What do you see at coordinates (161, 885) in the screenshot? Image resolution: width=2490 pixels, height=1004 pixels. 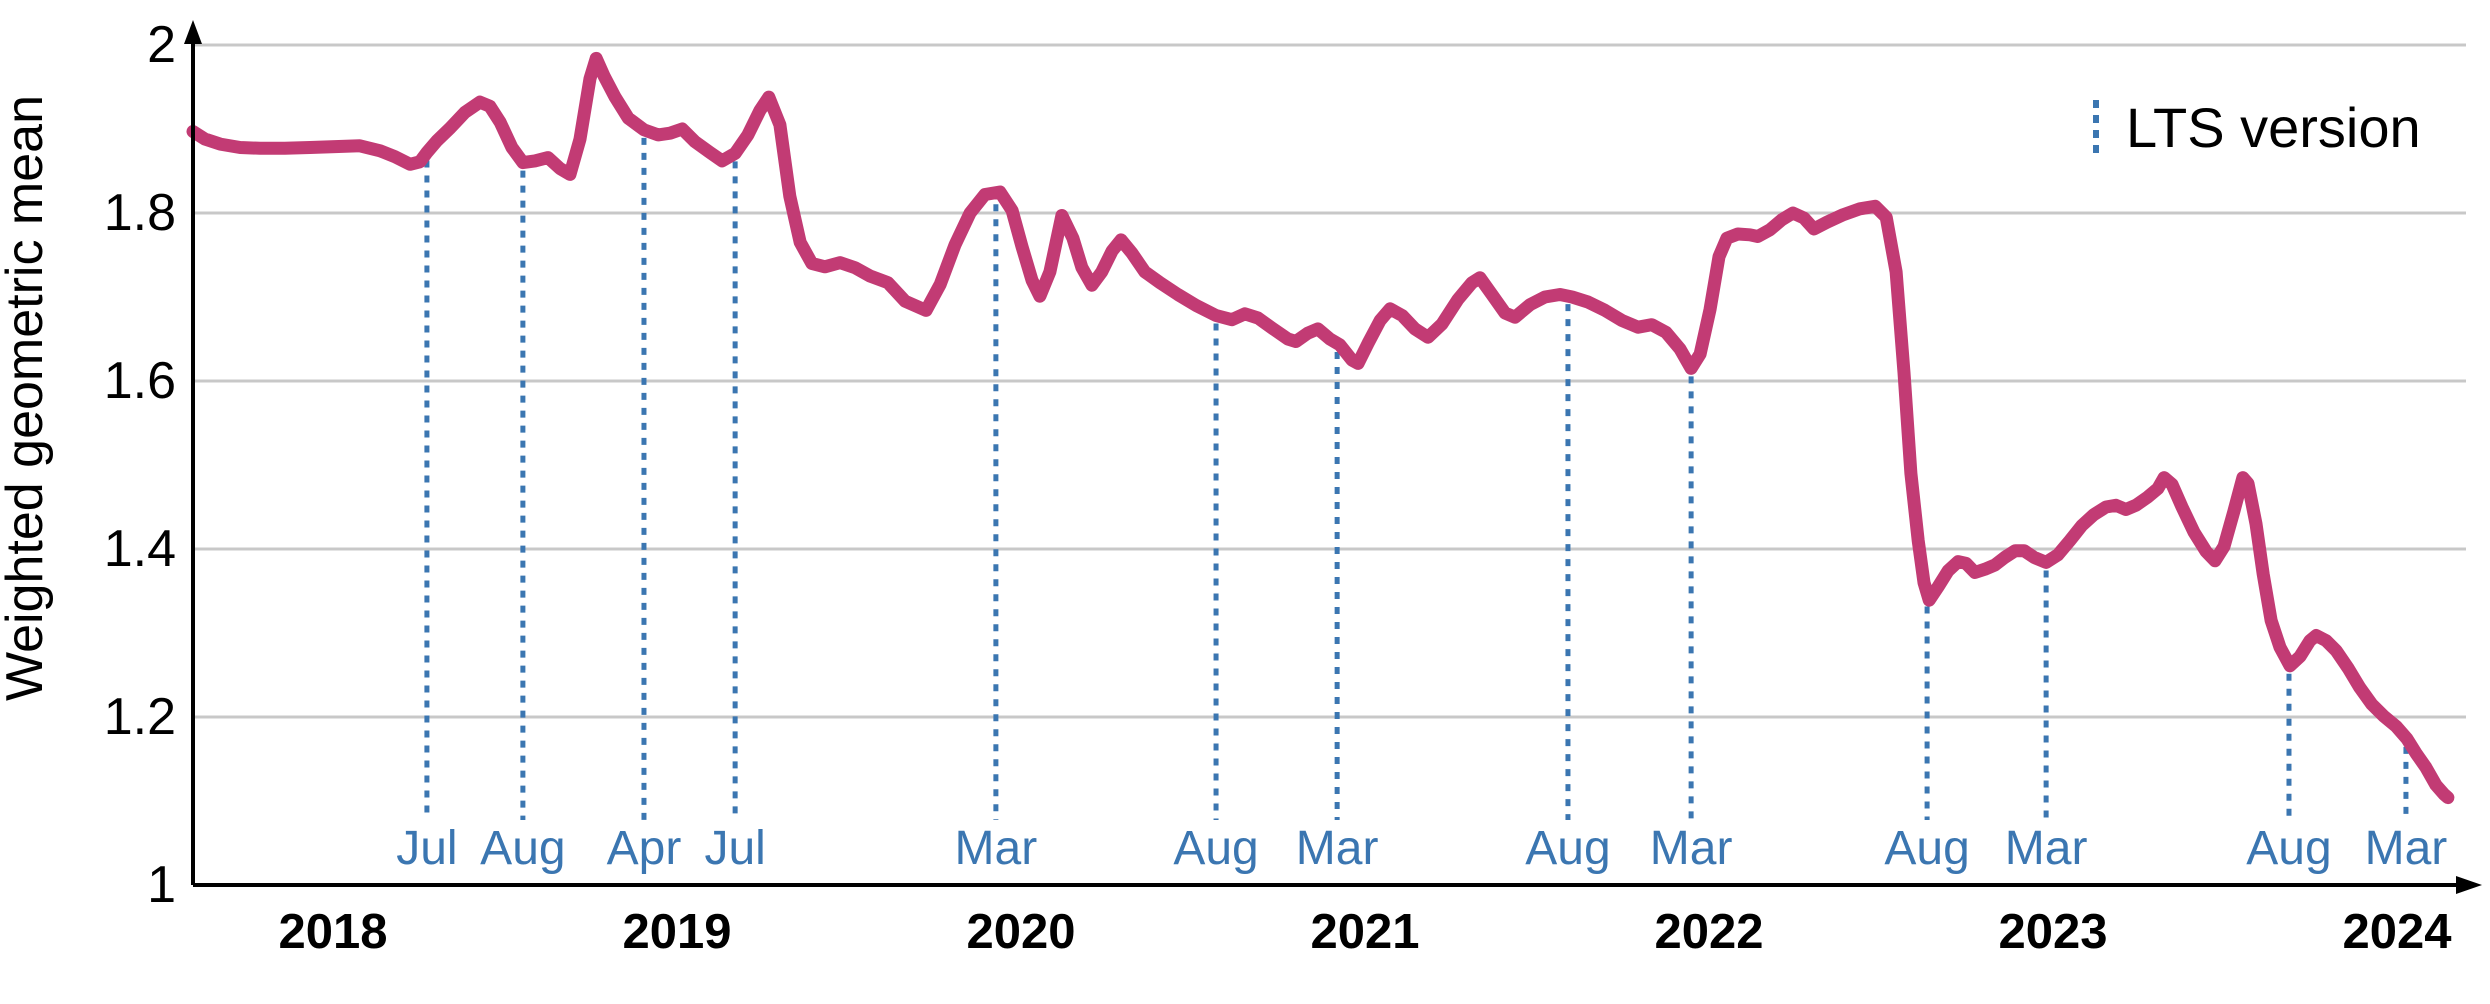 I see `y-tick-label: 1` at bounding box center [161, 885].